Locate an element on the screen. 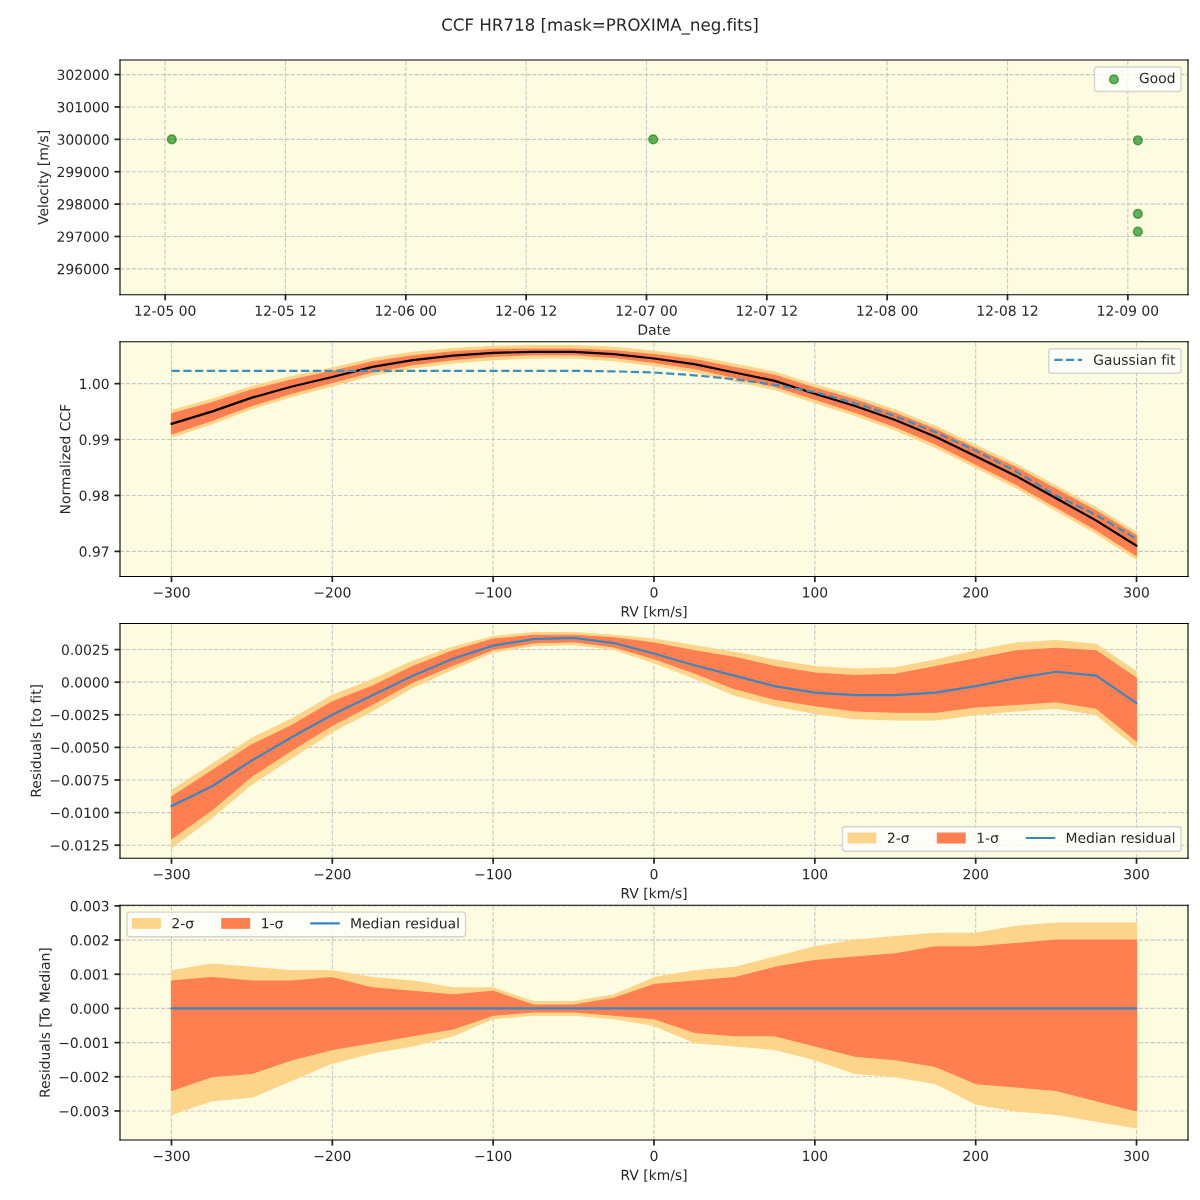 The height and width of the screenshot is (1200, 1200). y-tick-label: −0.003 is located at coordinates (84, 1111).